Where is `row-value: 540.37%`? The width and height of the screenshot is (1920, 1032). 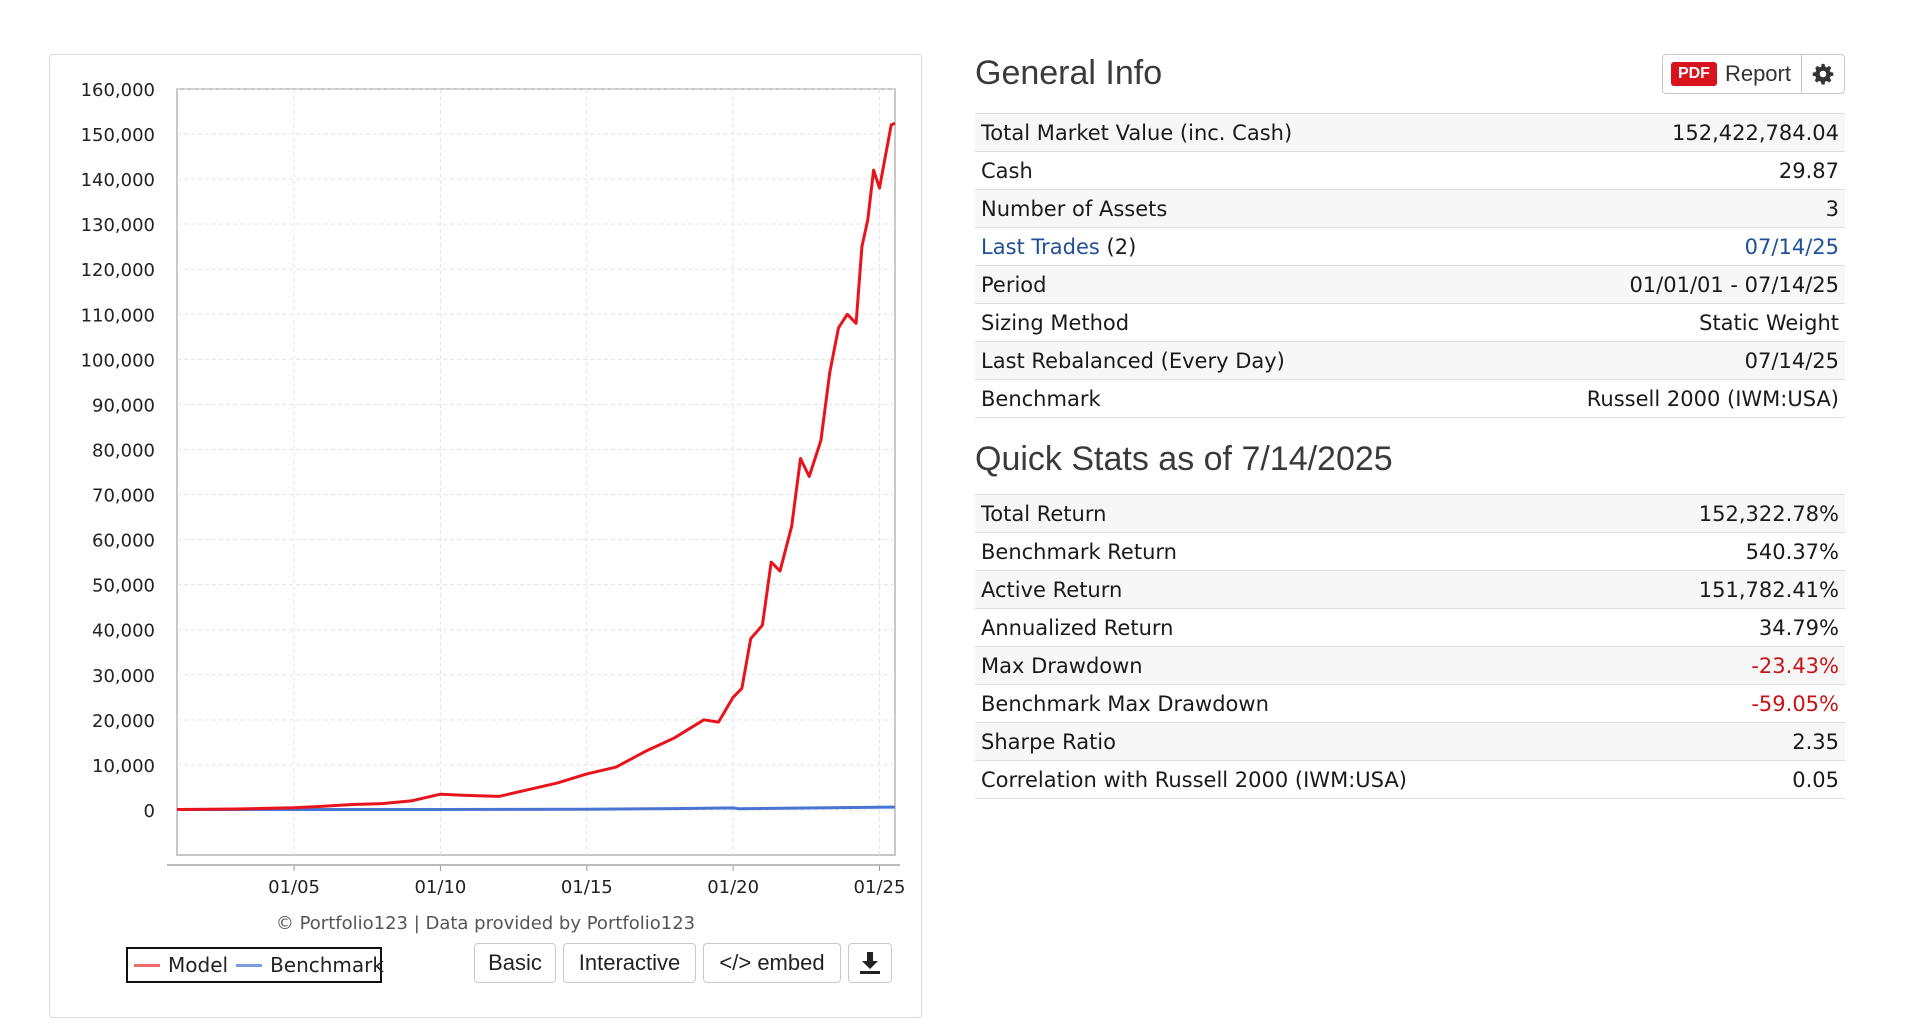
row-value: 540.37% is located at coordinates (1792, 551).